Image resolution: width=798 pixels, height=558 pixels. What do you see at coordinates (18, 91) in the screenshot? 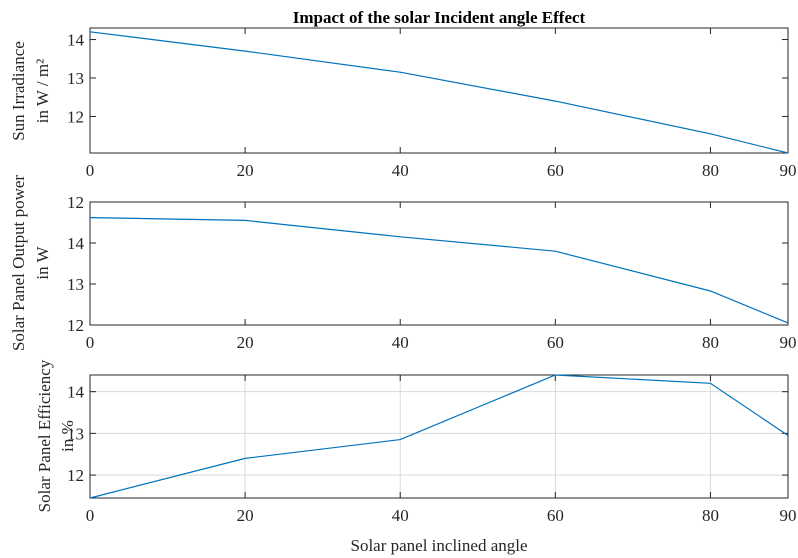
I see `y-axis-label: Sun Irradiance` at bounding box center [18, 91].